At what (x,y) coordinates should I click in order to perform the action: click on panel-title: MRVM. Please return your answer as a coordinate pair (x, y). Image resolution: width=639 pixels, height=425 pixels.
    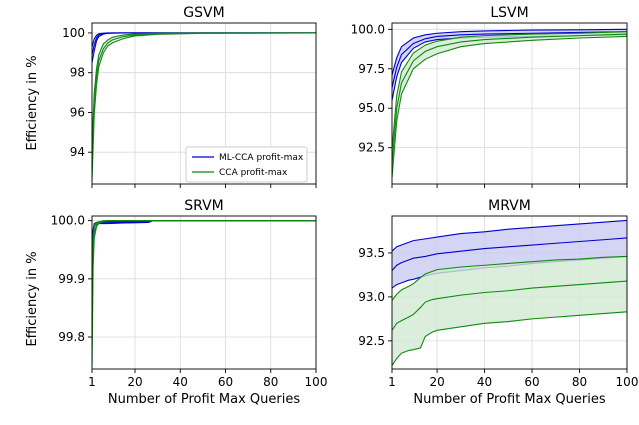
    Looking at the image, I should click on (509, 206).